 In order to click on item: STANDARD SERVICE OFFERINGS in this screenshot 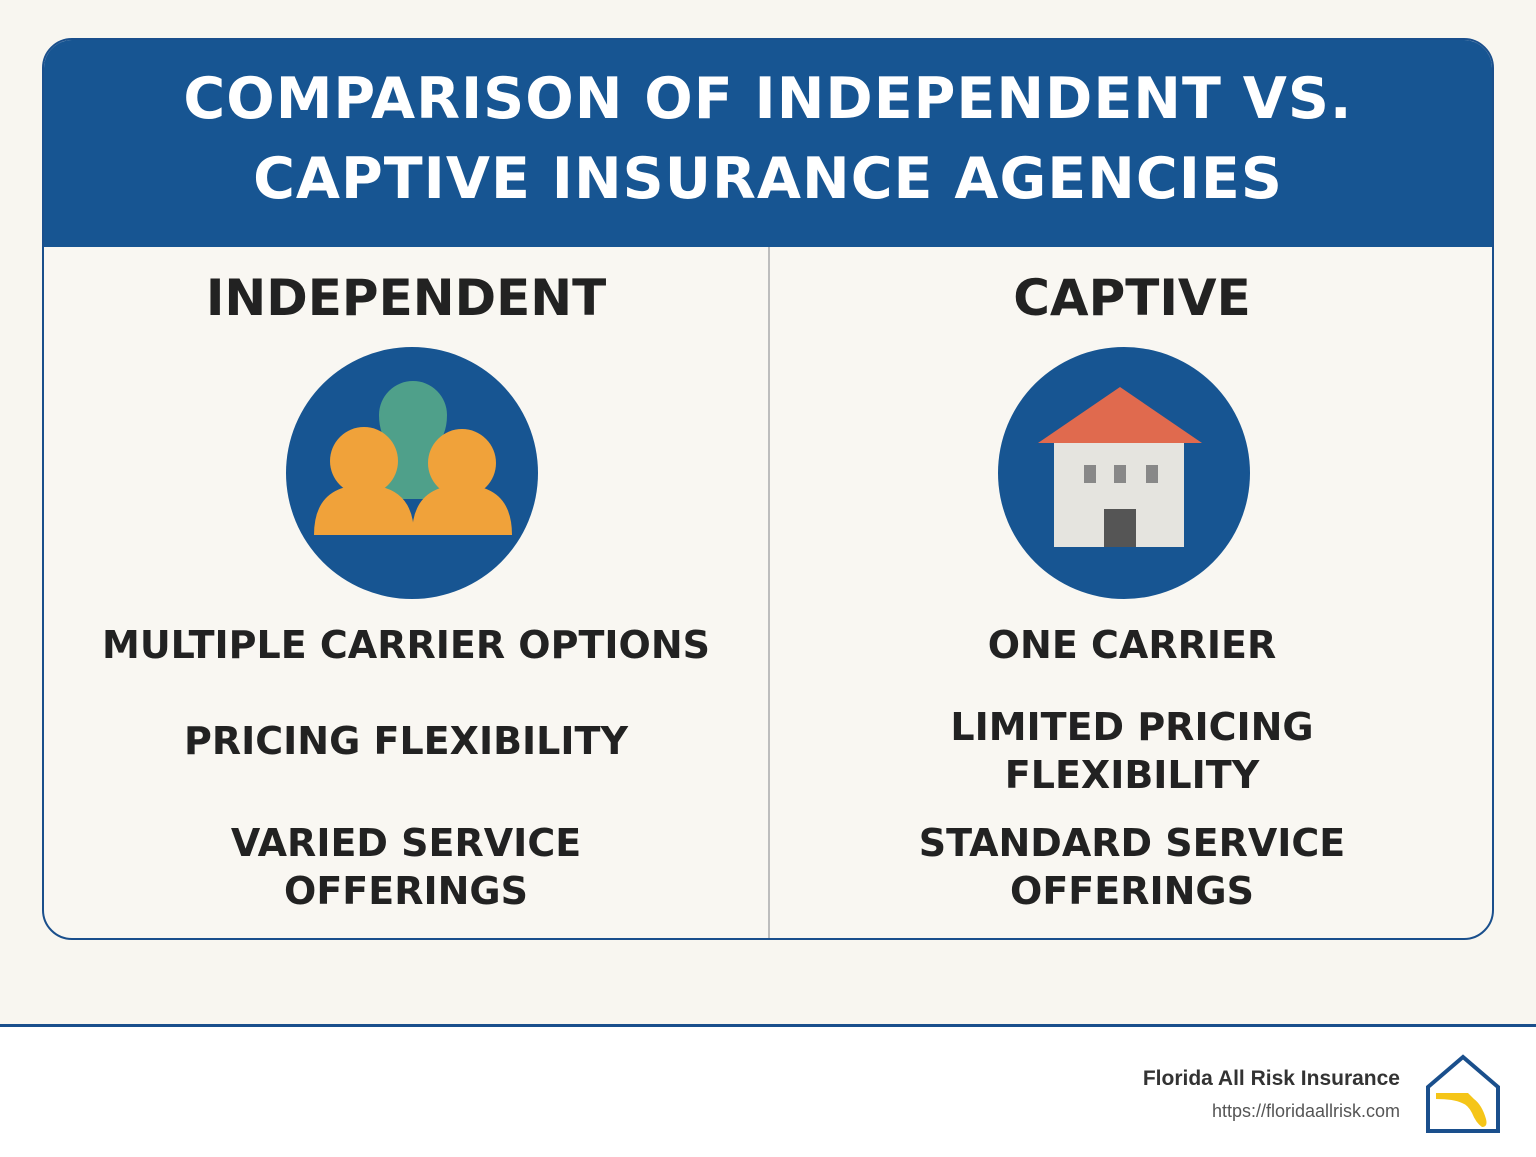, I will do `click(1132, 867)`.